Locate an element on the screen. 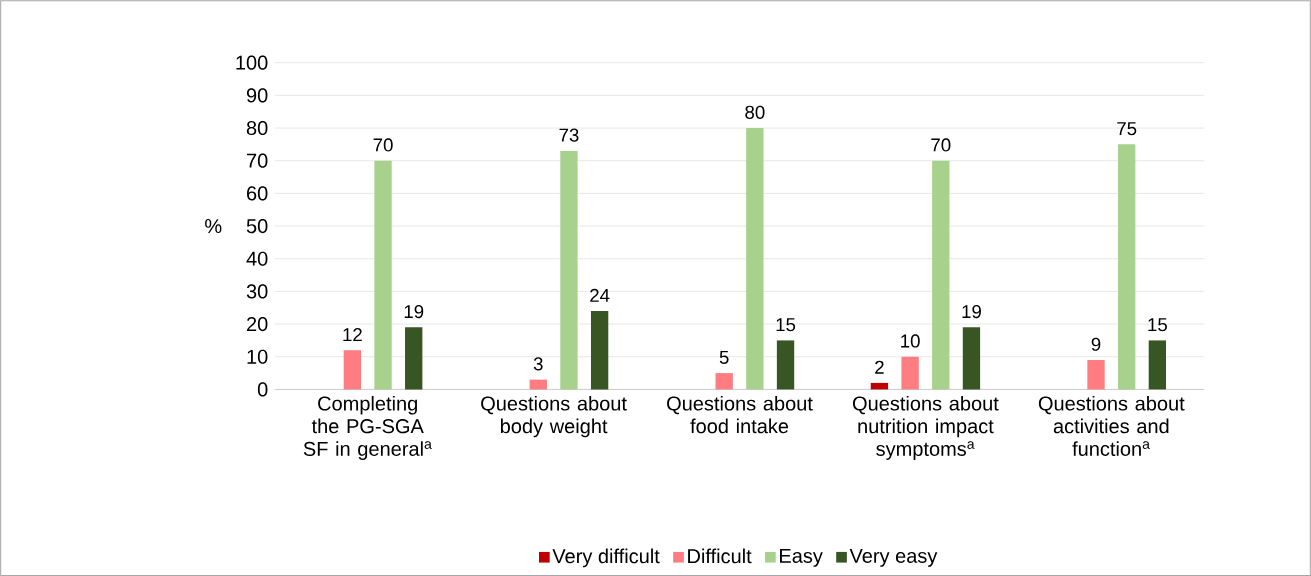 This screenshot has height=576, width=1311. y-tick-label: 0 is located at coordinates (262, 389).